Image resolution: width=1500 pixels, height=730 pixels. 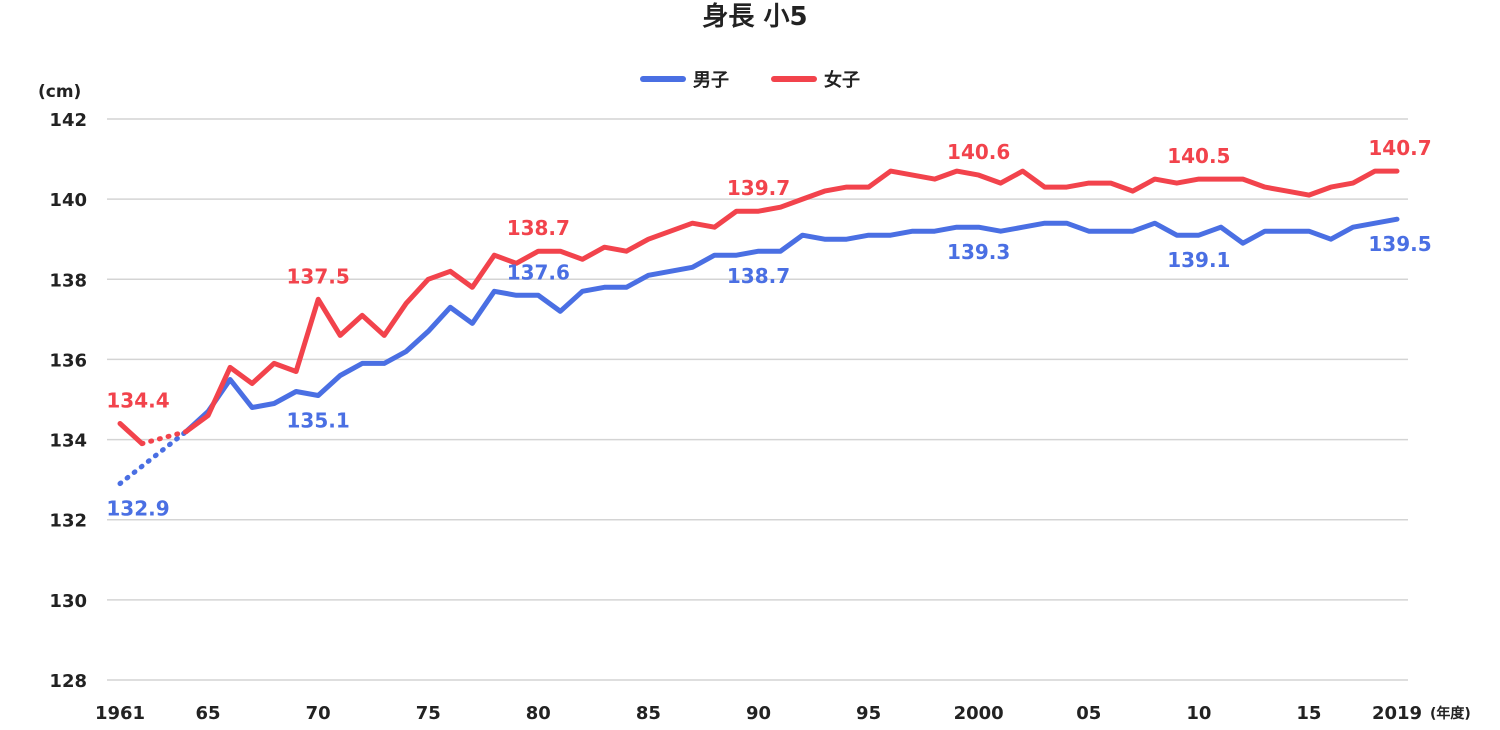 What do you see at coordinates (979, 713) in the screenshot?
I see `x-tick-label: 2000` at bounding box center [979, 713].